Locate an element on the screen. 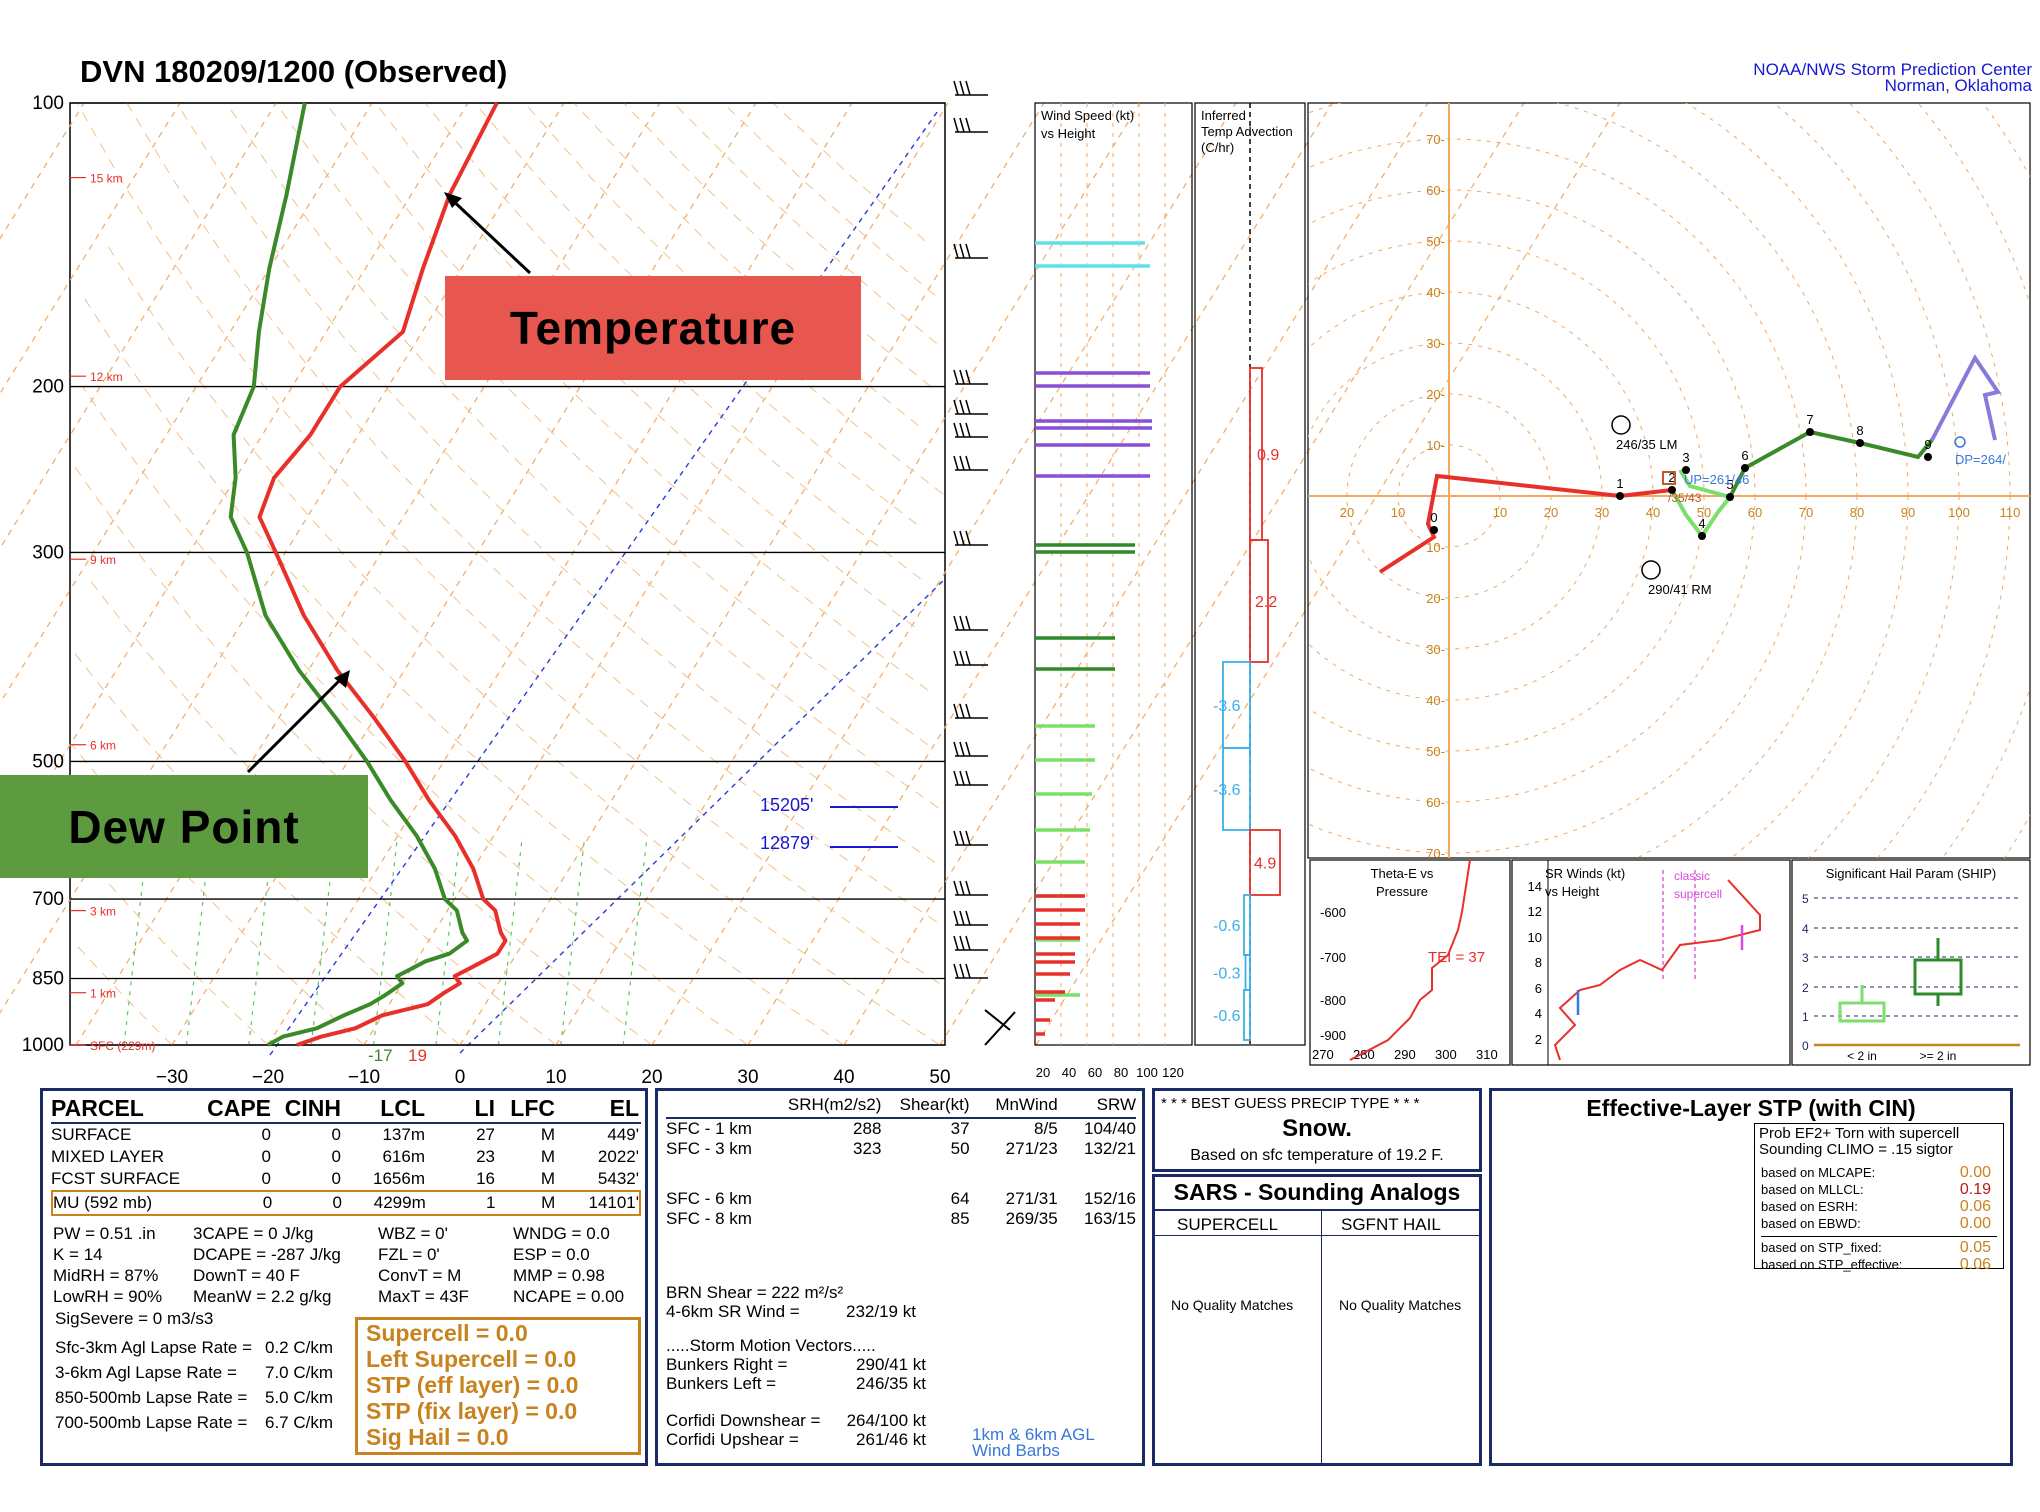 Image resolution: width=2040 pixels, height=1512 pixels. composite-item: Sig Hail = 0.0 is located at coordinates (437, 1437).